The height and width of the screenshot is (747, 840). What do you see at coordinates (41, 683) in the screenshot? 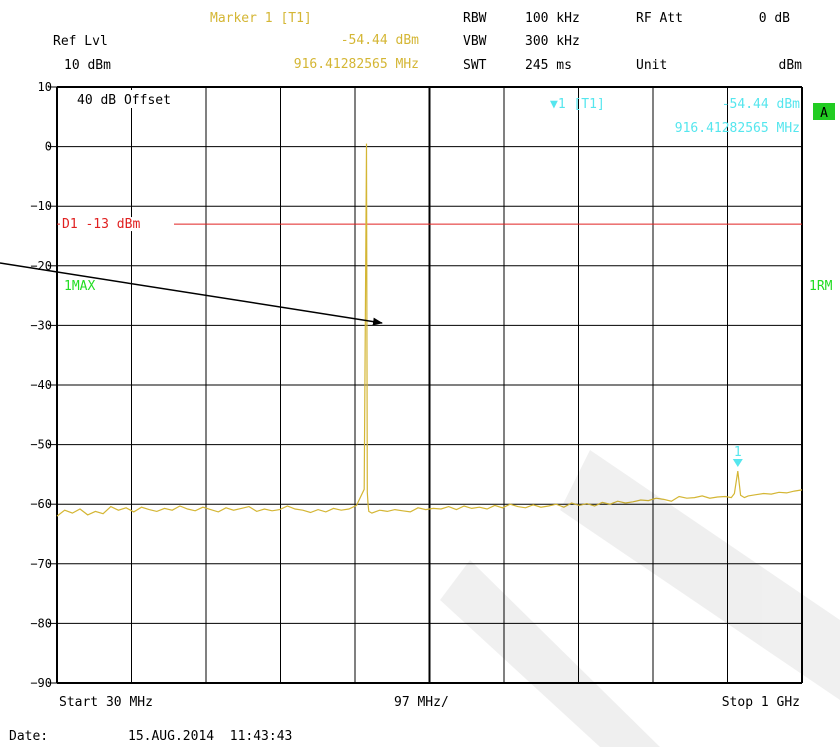
I see `y-tick-label: −90` at bounding box center [41, 683].